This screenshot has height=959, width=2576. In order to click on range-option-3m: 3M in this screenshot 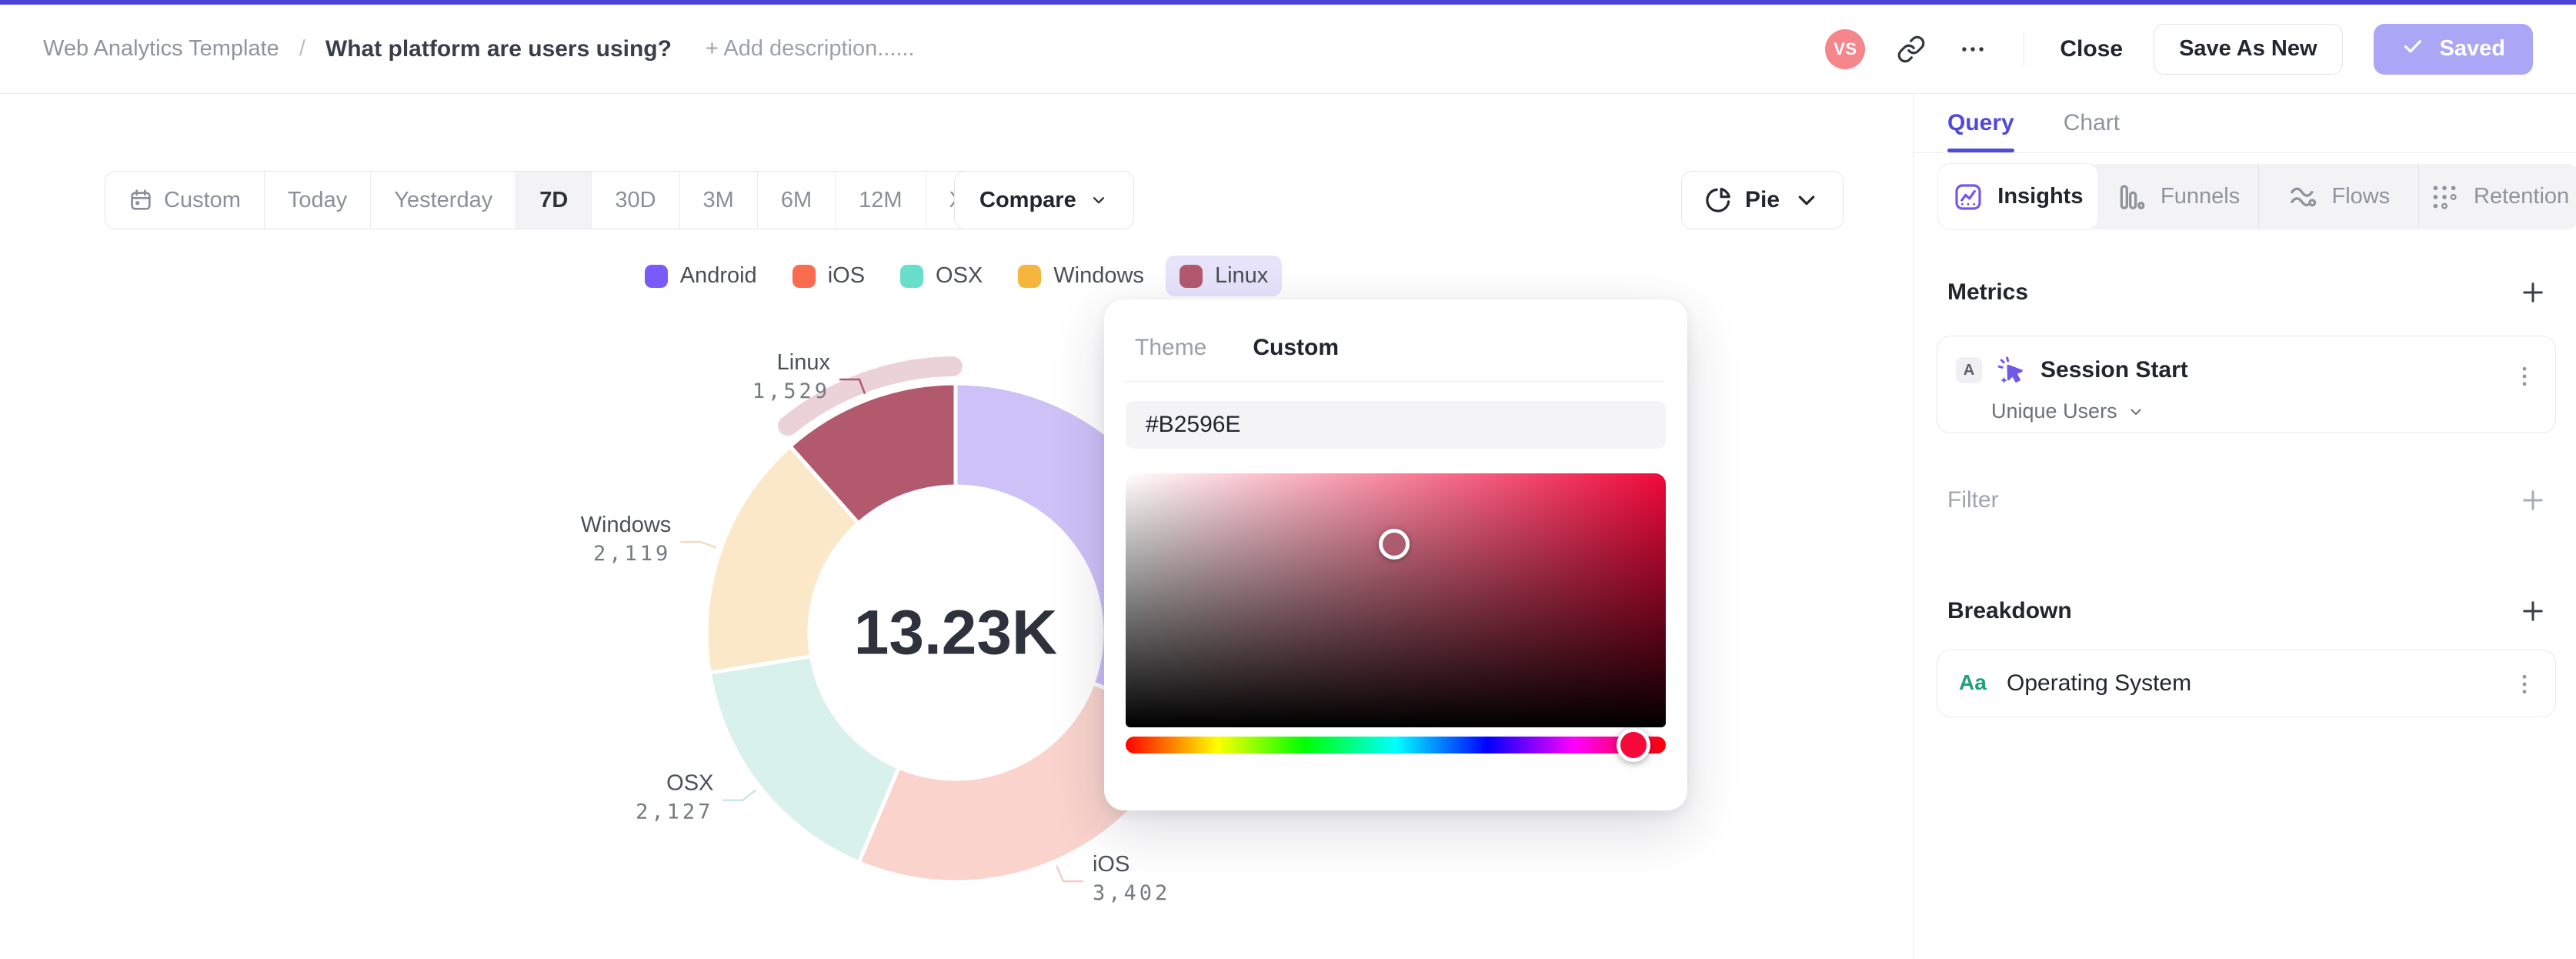, I will do `click(719, 200)`.